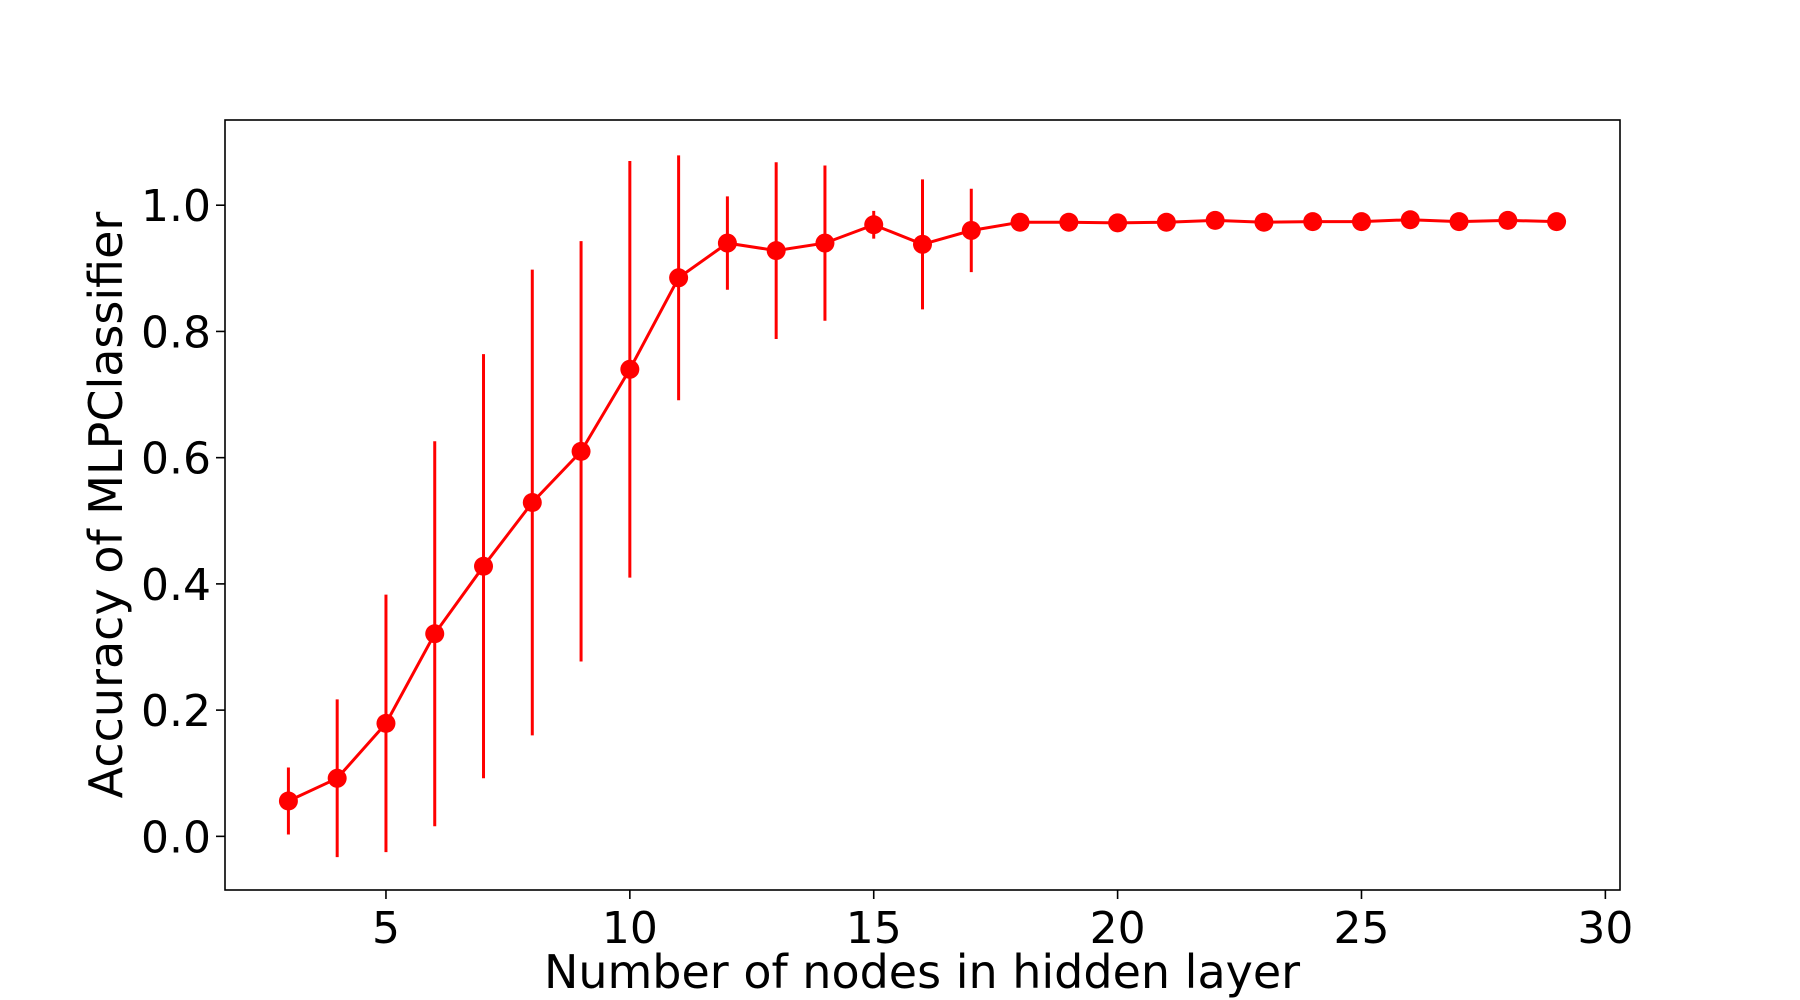 The height and width of the screenshot is (1000, 1800). I want to click on x-axis: 5 10 15 20 25 30, so click(1002, 922).